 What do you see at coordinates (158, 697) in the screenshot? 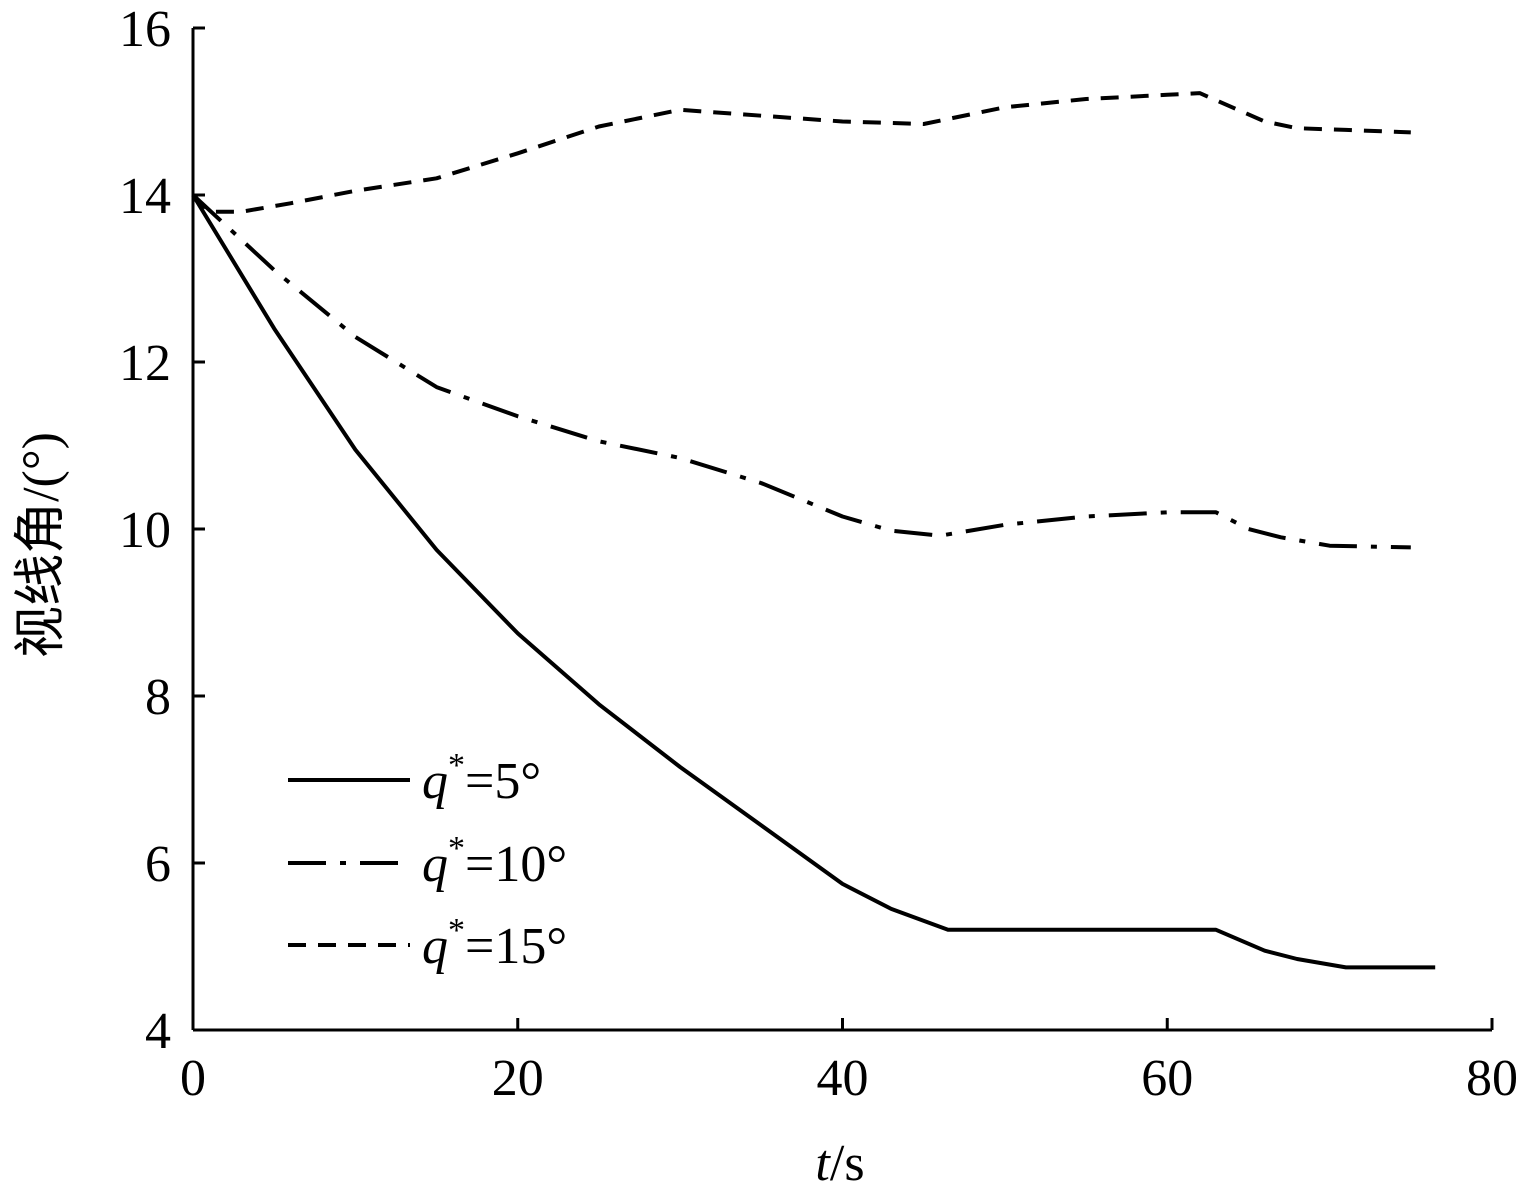
I see `y-tick-label: 8` at bounding box center [158, 697].